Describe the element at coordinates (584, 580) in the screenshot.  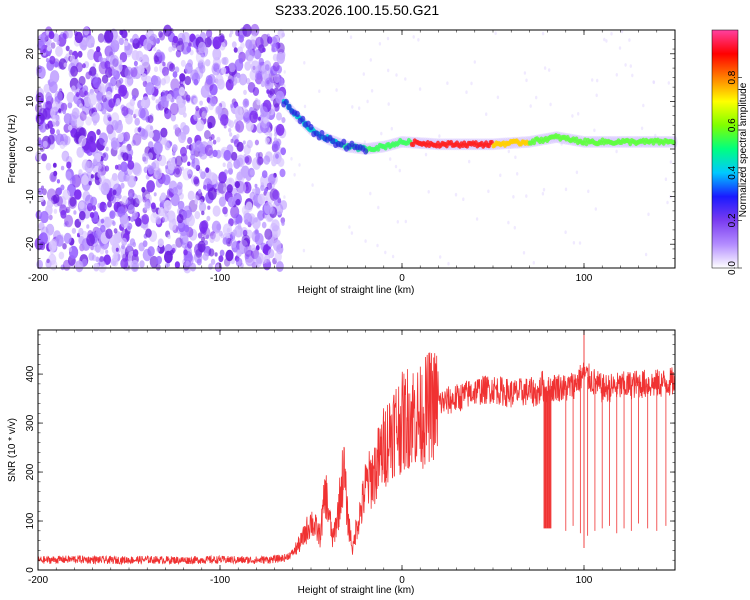
I see `x-tick-label: 100` at that location.